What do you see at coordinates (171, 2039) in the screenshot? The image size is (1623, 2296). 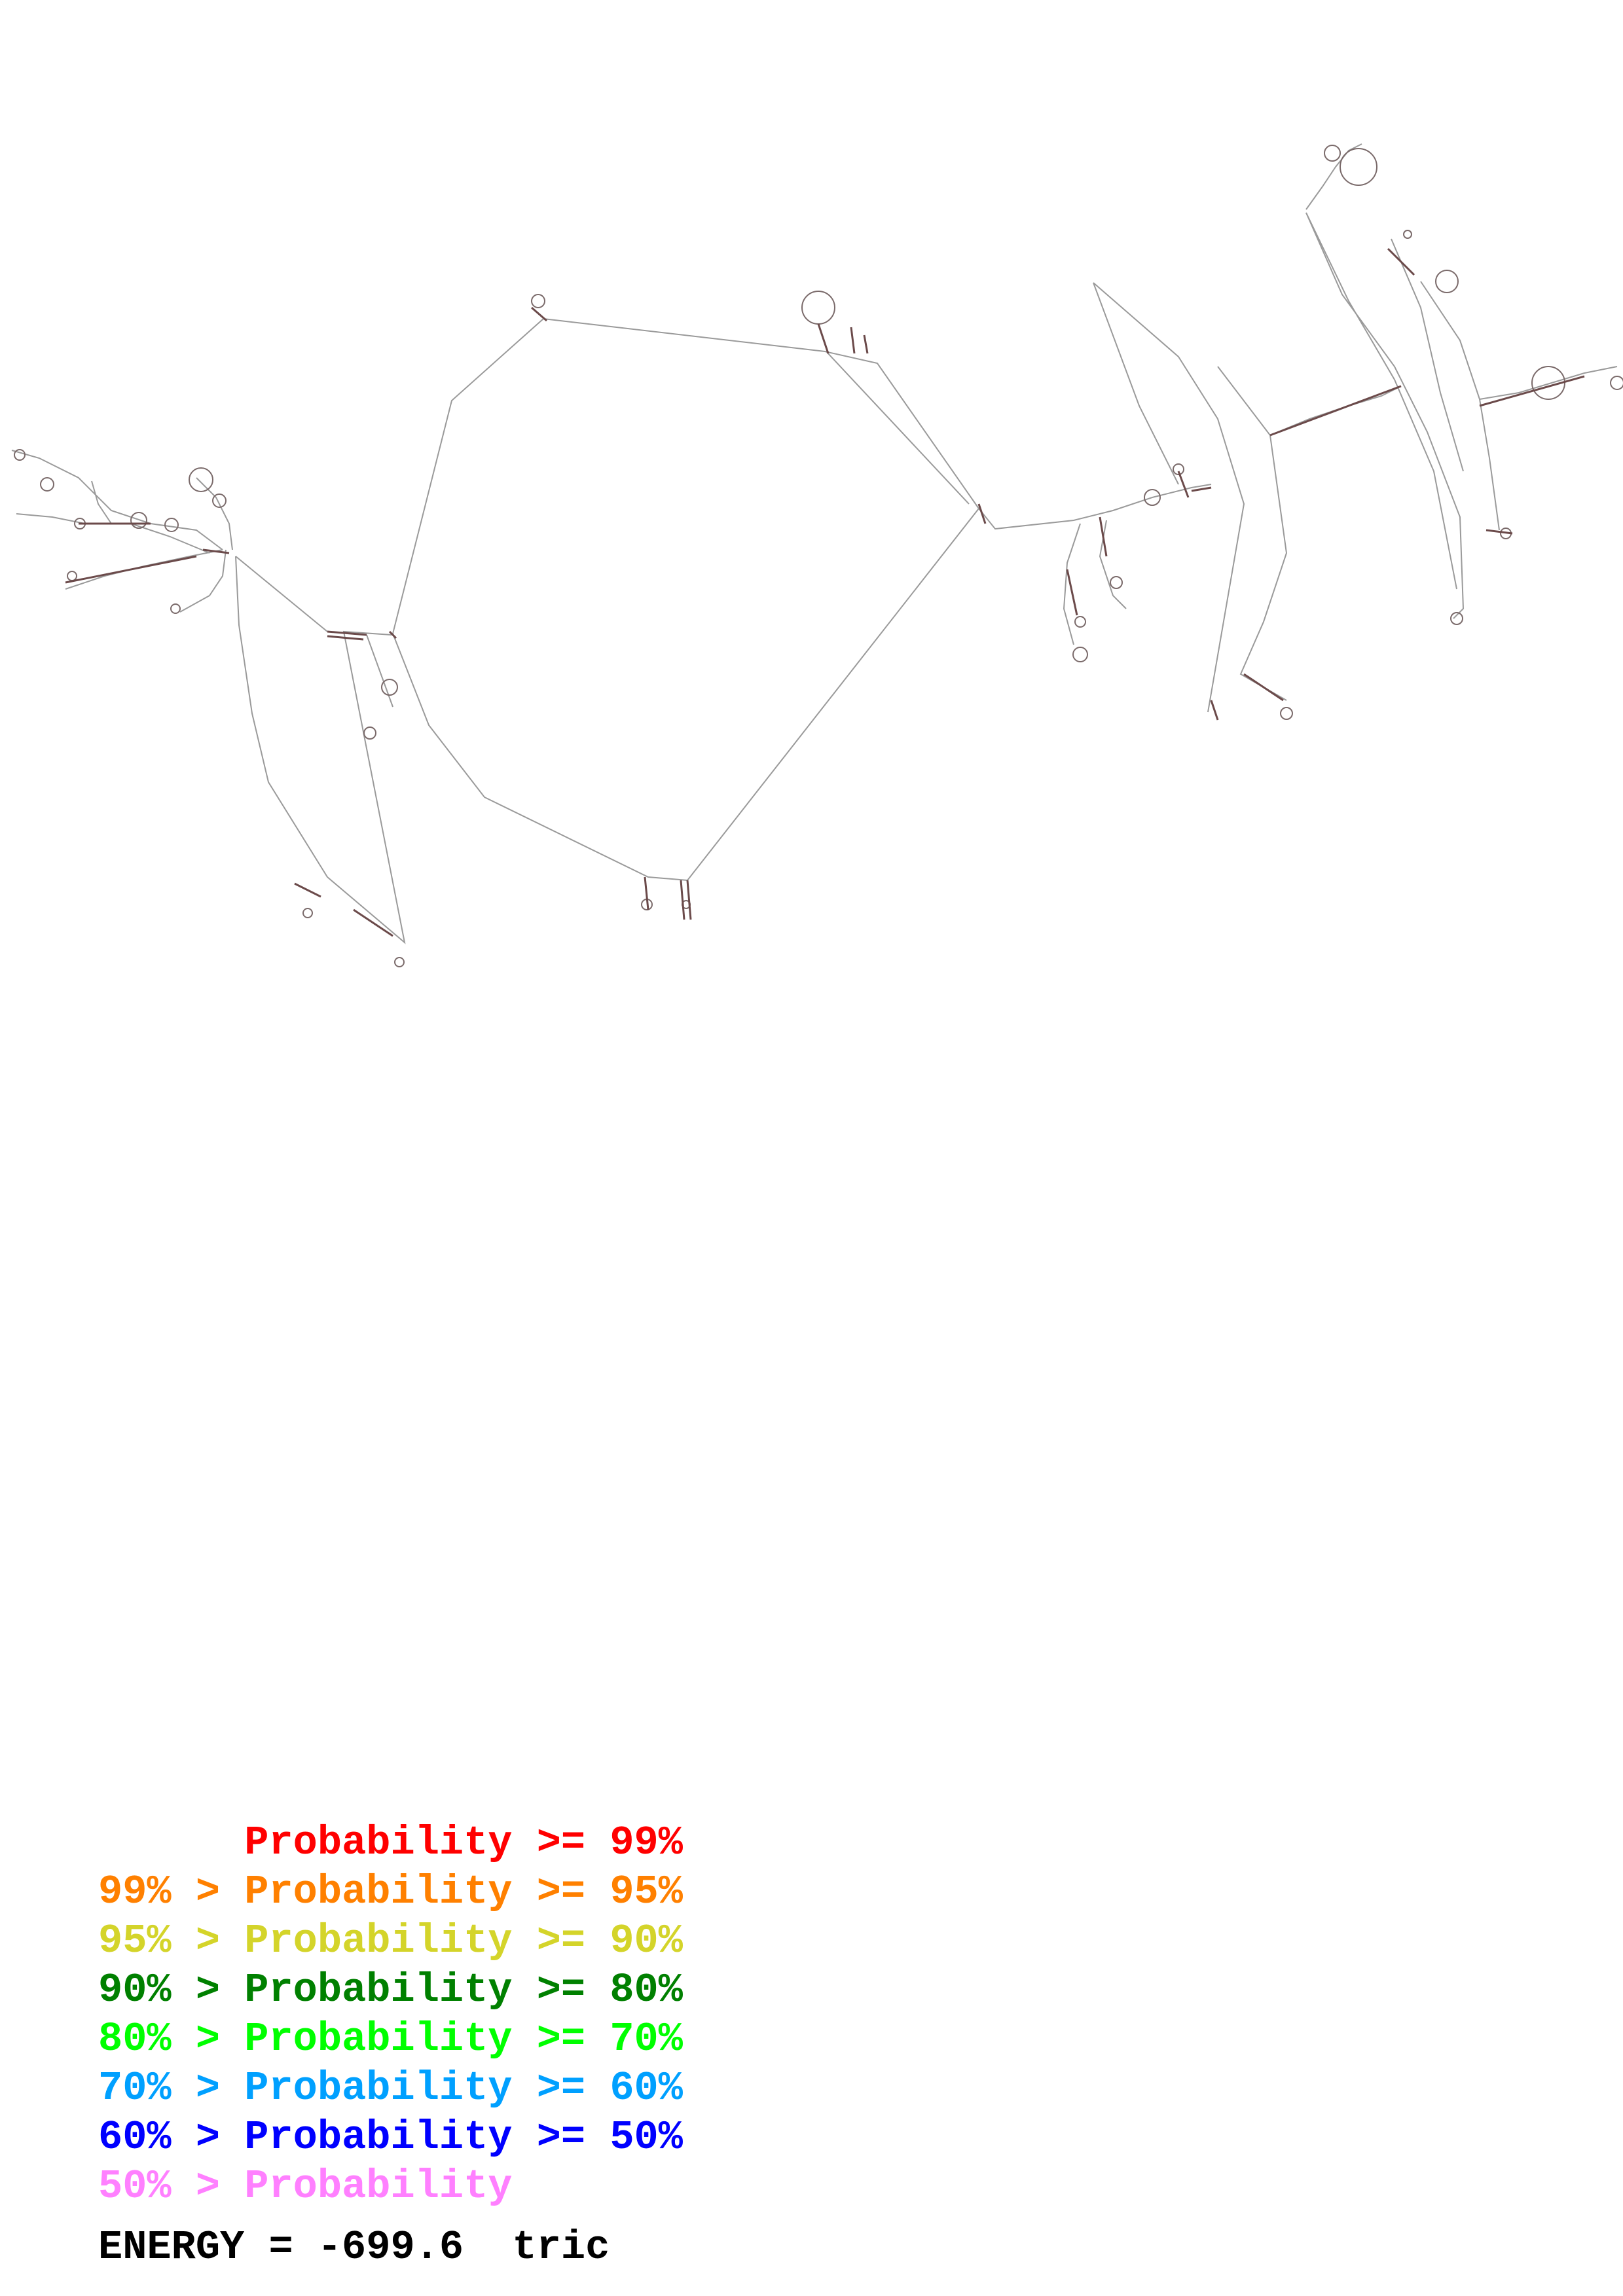 I see `legend-prefix: 80% >` at bounding box center [171, 2039].